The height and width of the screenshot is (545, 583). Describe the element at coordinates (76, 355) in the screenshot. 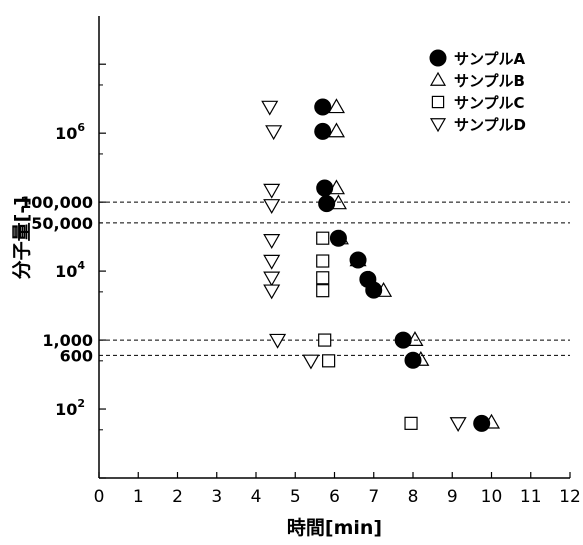

I see `y-tick-label: 600` at that location.